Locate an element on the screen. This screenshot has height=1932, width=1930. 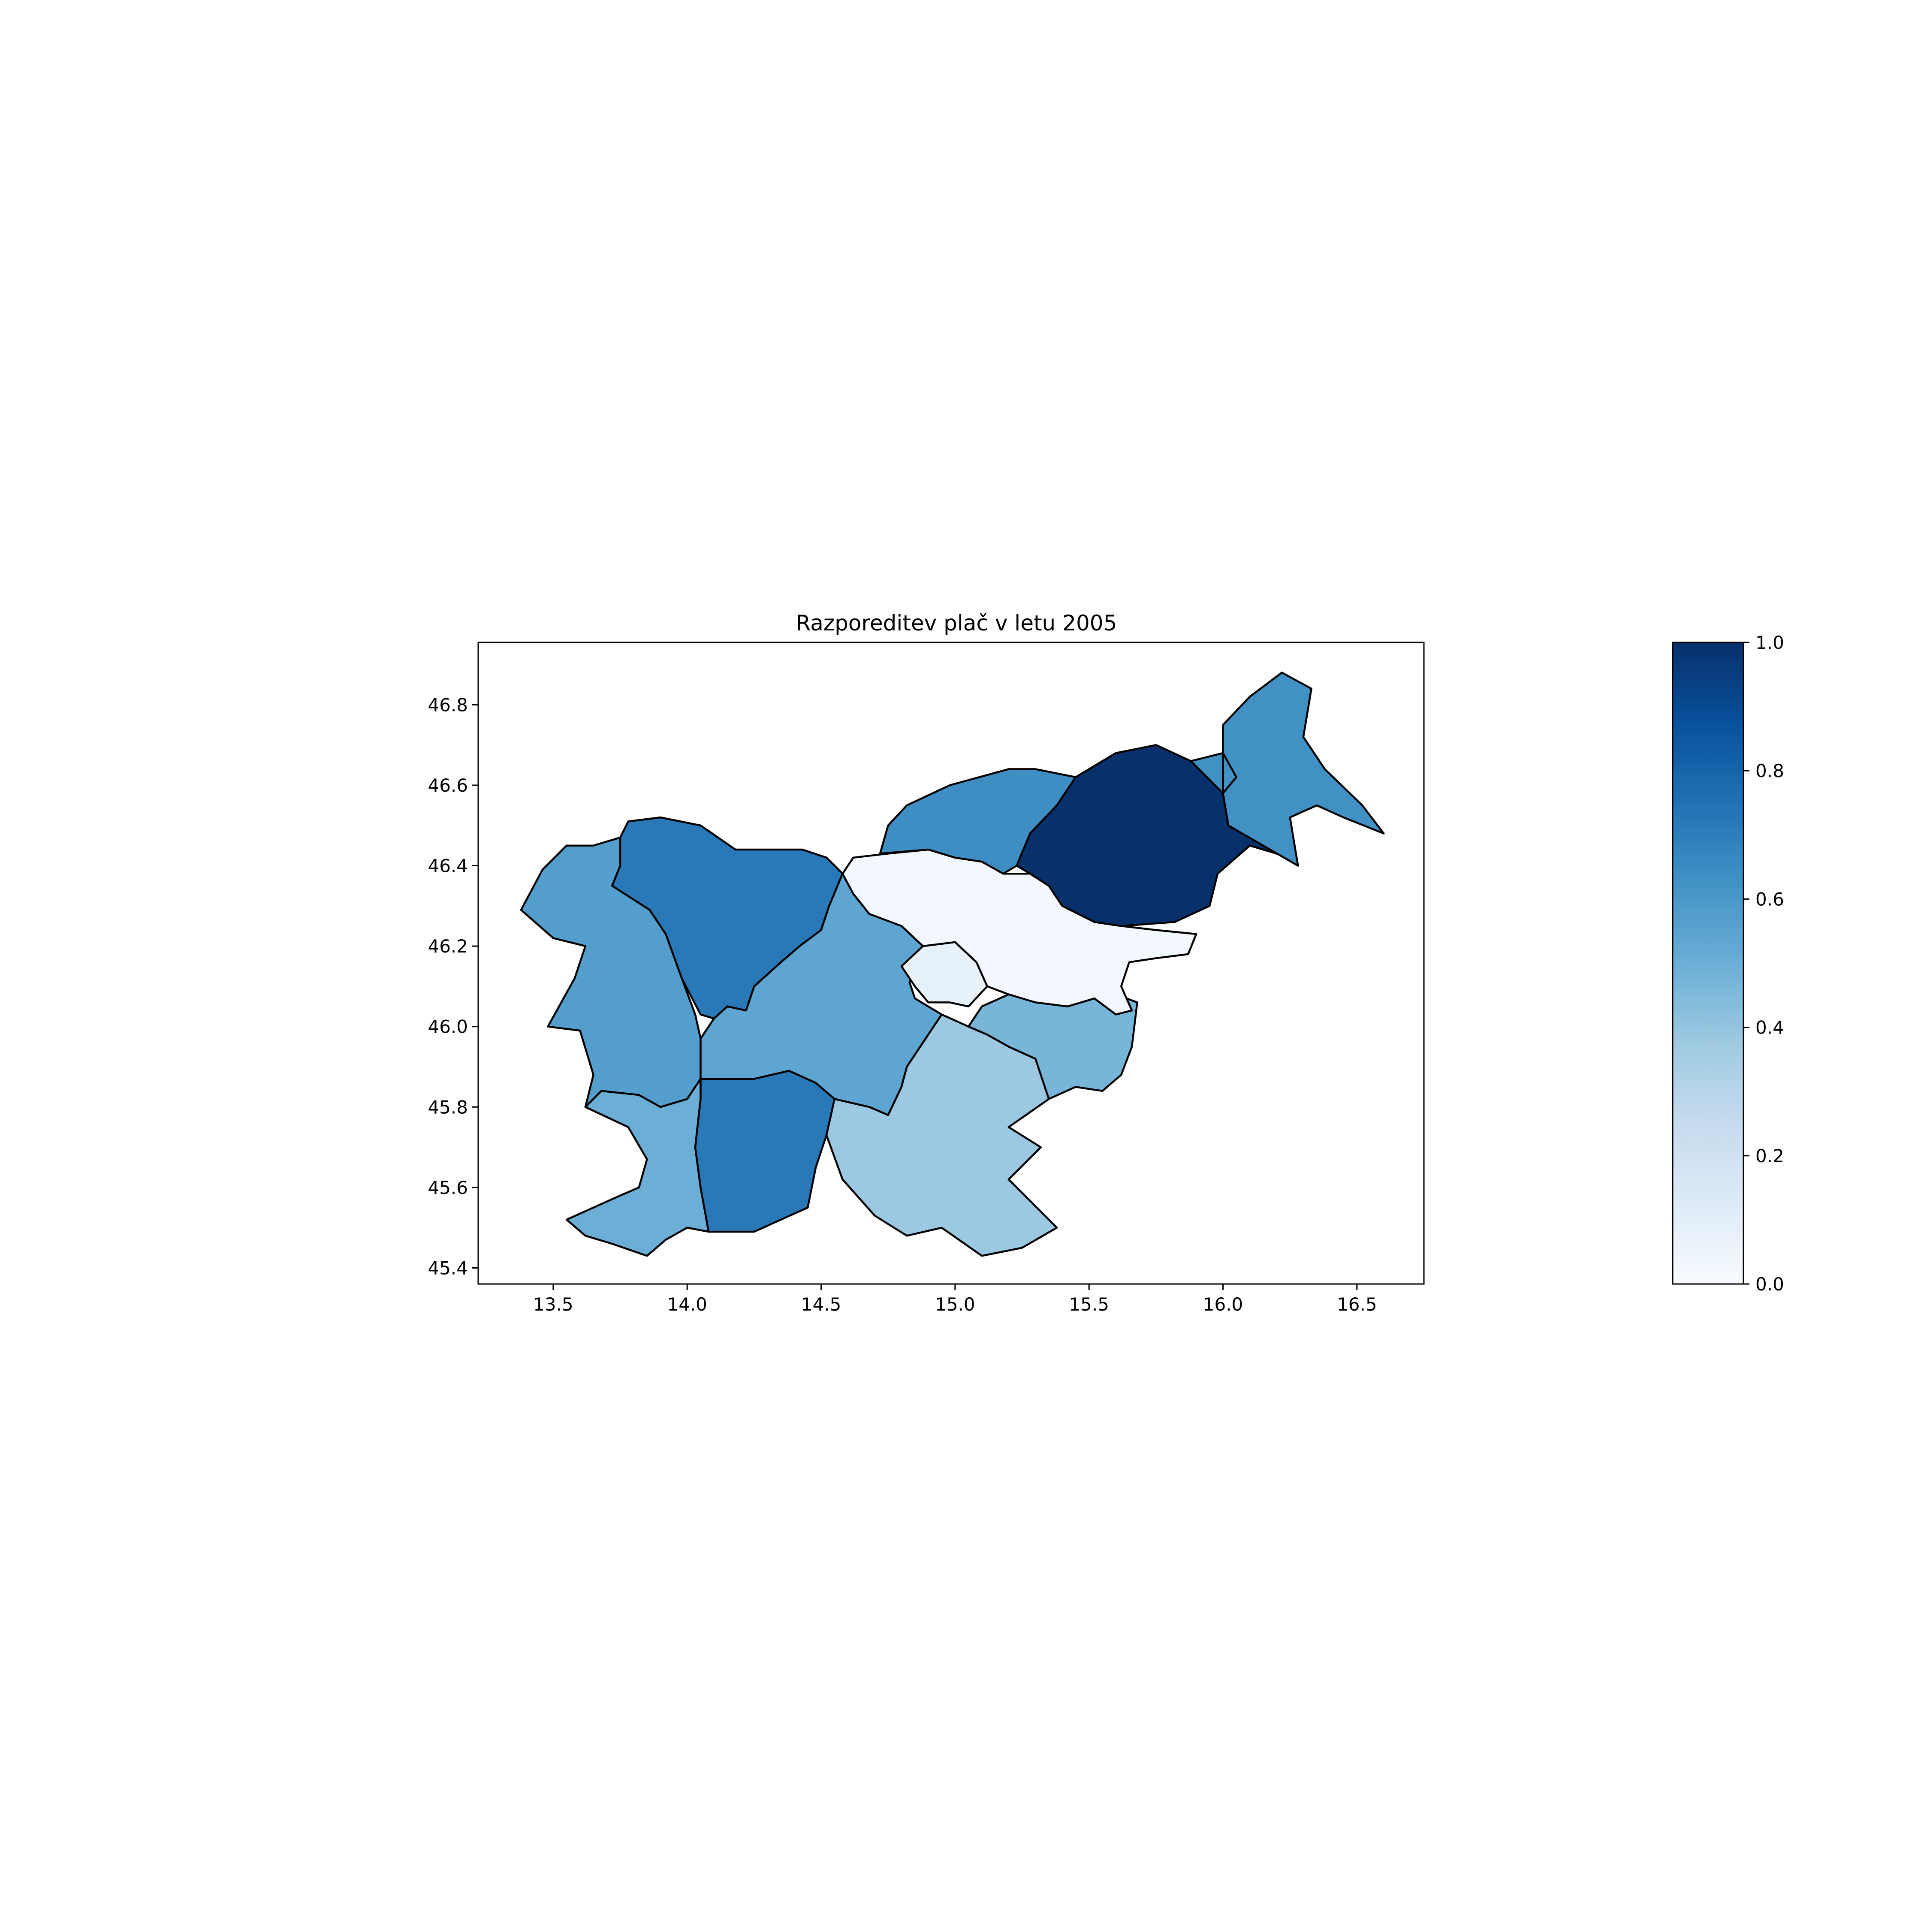
region-podravska is located at coordinates (1157, 836).